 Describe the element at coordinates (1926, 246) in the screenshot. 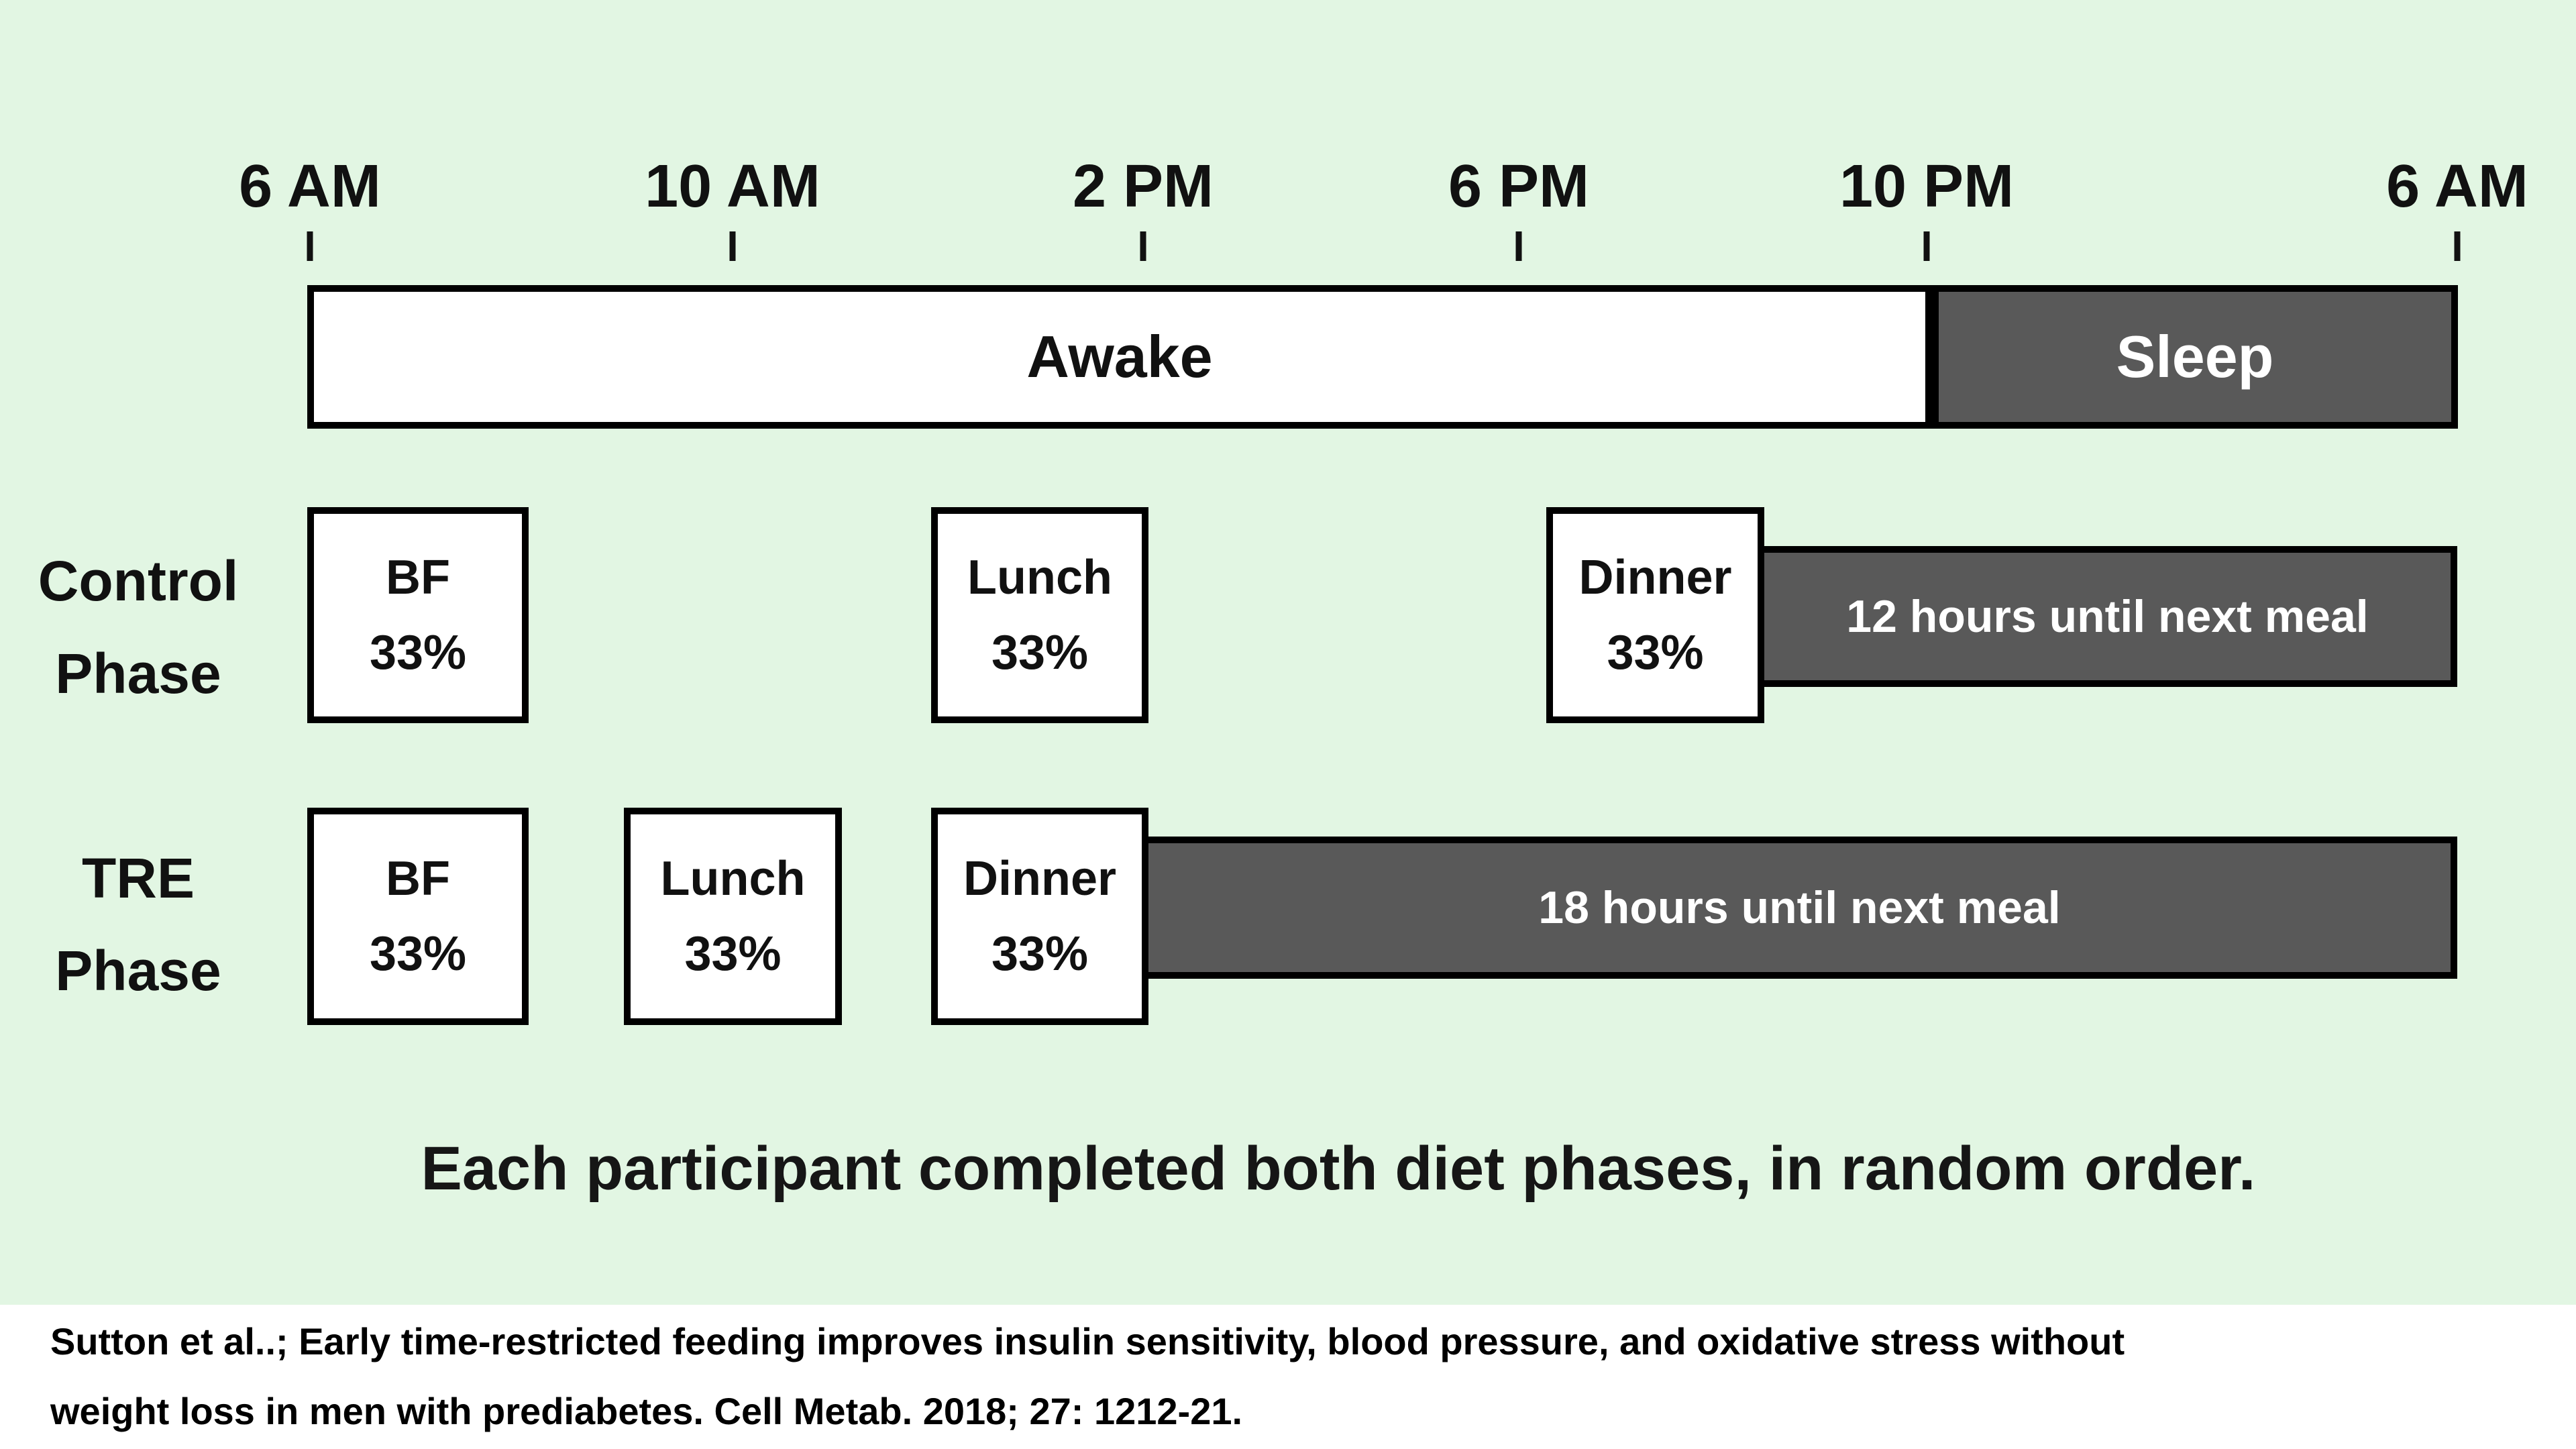

I see `tick-10pm` at that location.